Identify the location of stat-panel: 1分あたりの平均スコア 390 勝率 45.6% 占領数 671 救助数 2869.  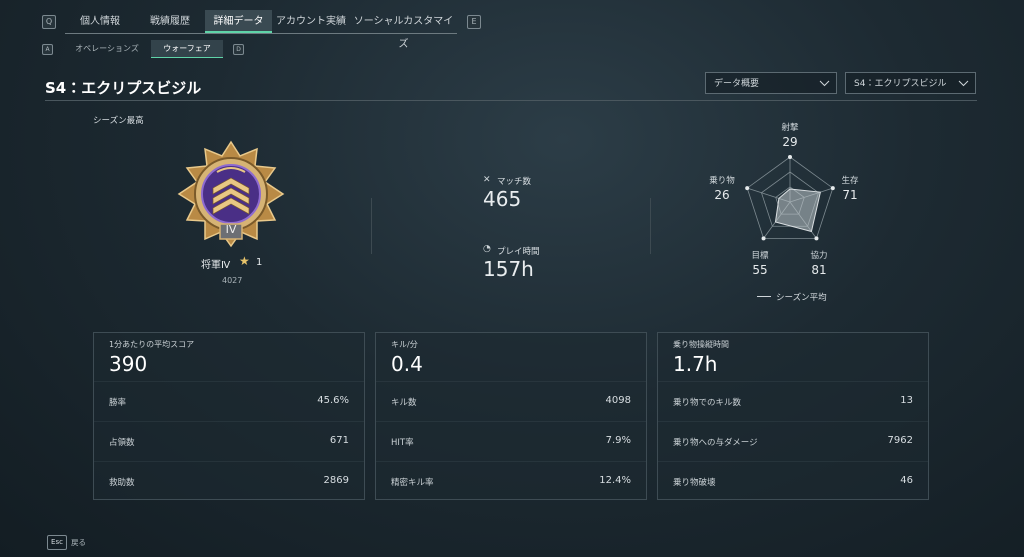
(229, 416).